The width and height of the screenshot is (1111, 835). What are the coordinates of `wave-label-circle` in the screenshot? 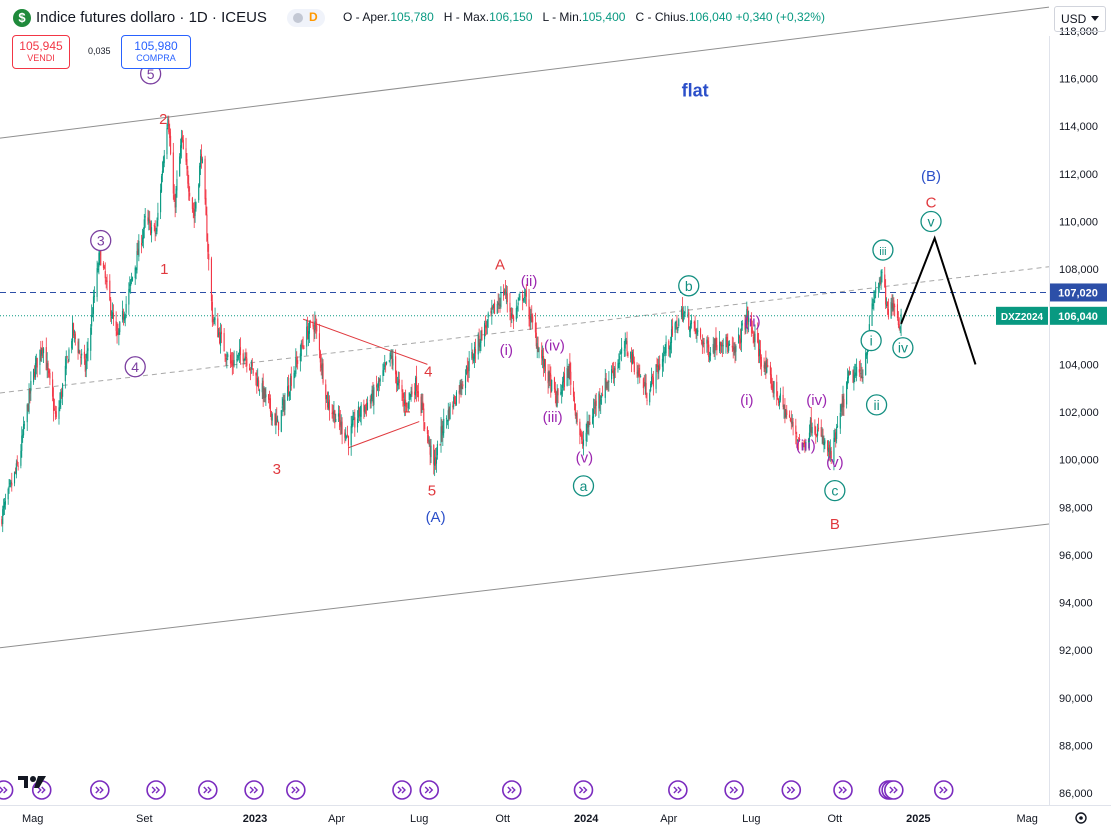 It's located at (583, 486).